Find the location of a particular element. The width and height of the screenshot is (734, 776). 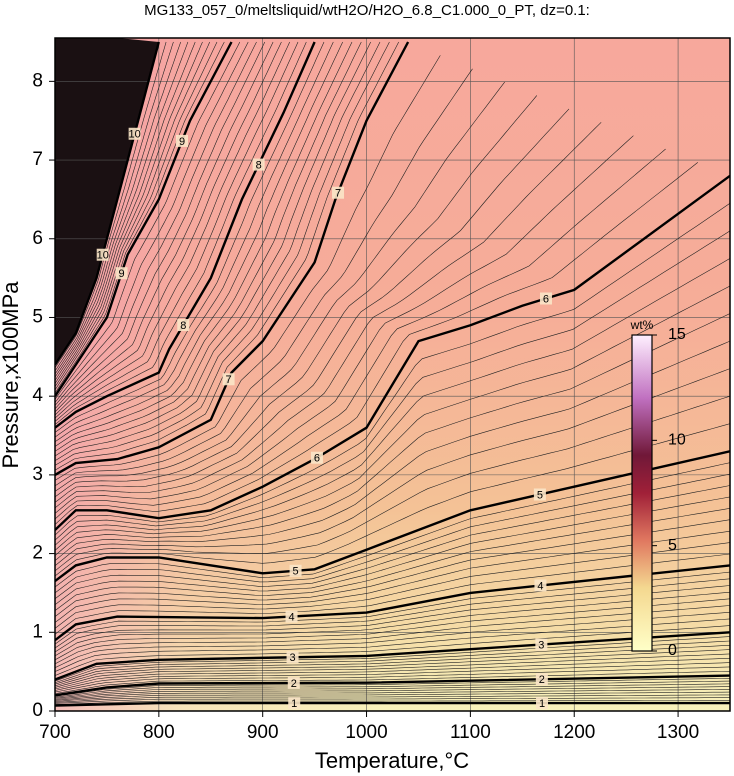

colorbar-tick-label: 15 is located at coordinates (677, 334).